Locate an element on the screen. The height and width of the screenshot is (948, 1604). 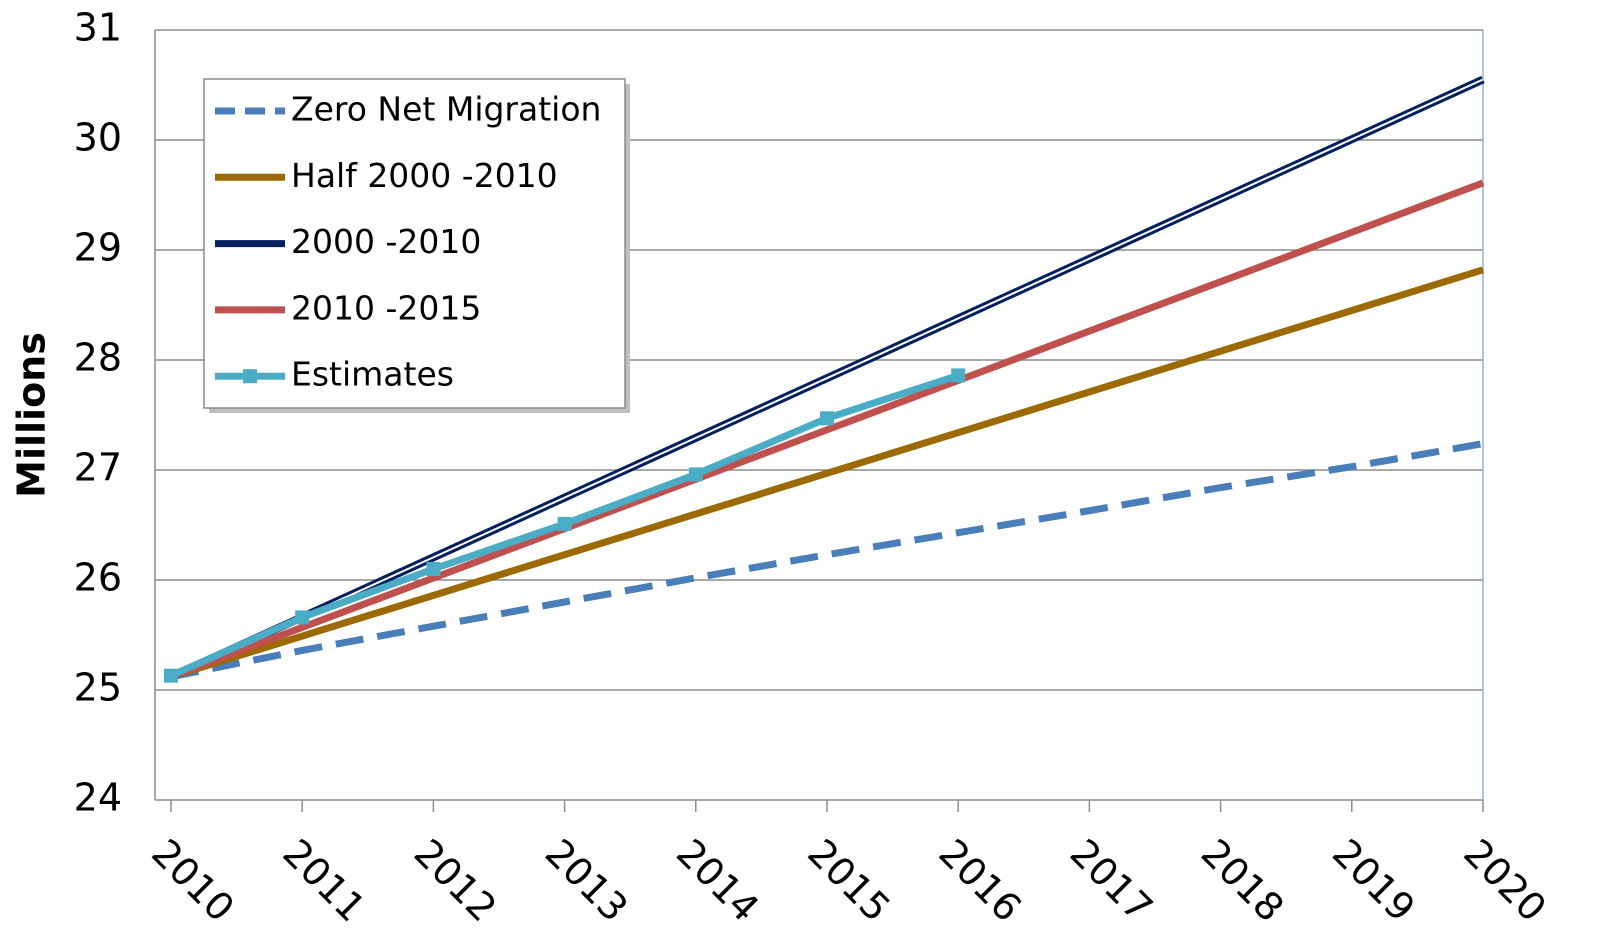
legend-label: 2000 -2010 is located at coordinates (386, 241).